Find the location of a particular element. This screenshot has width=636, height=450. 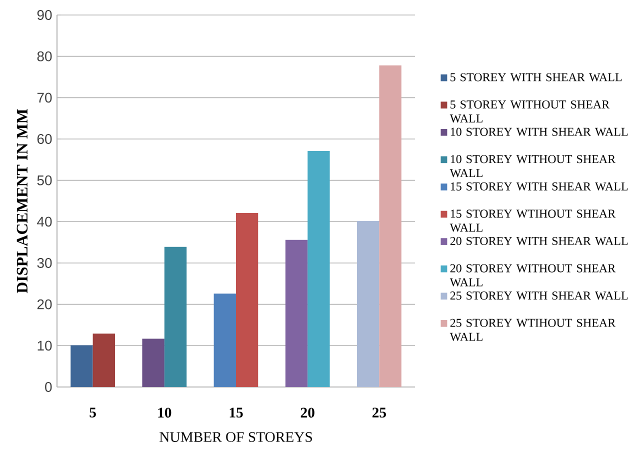

x-tick-label: 5 is located at coordinates (93, 413).